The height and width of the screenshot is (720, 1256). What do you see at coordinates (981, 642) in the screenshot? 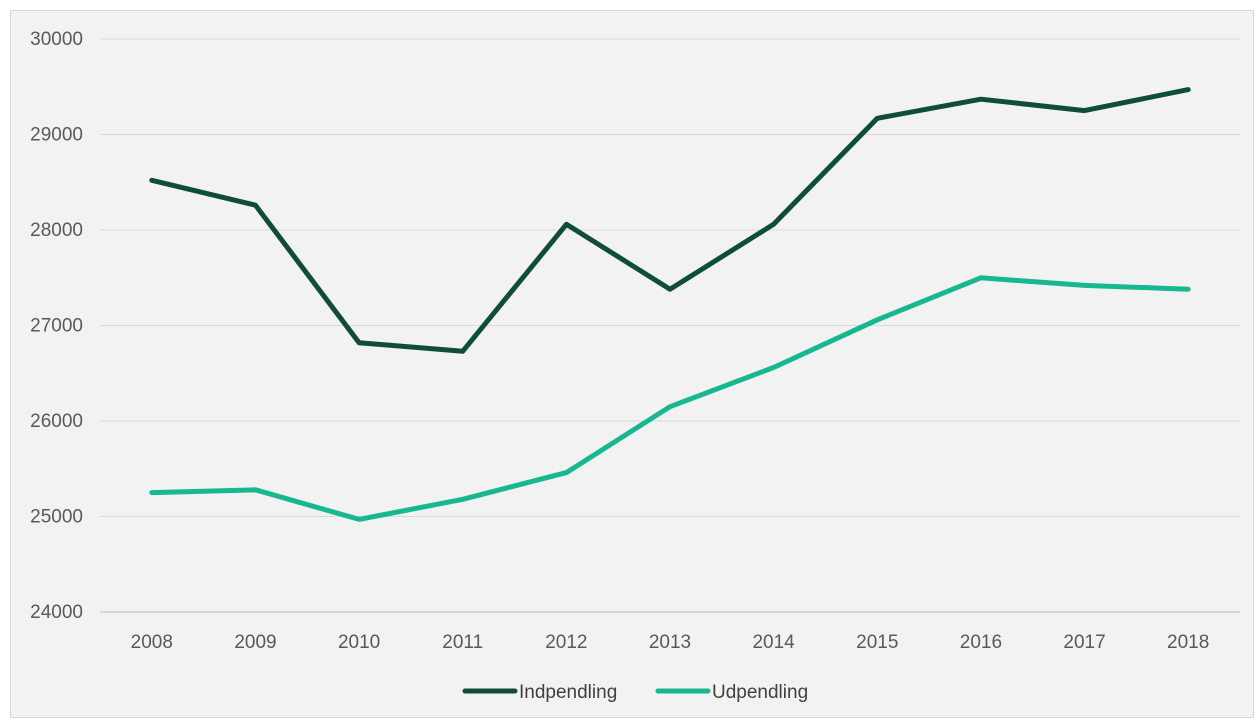
I see `x-tick-label: 2016` at bounding box center [981, 642].